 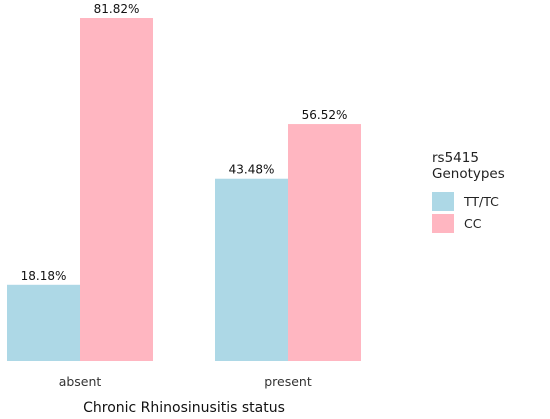 I want to click on legend-swatch-cc, so click(x=443, y=223).